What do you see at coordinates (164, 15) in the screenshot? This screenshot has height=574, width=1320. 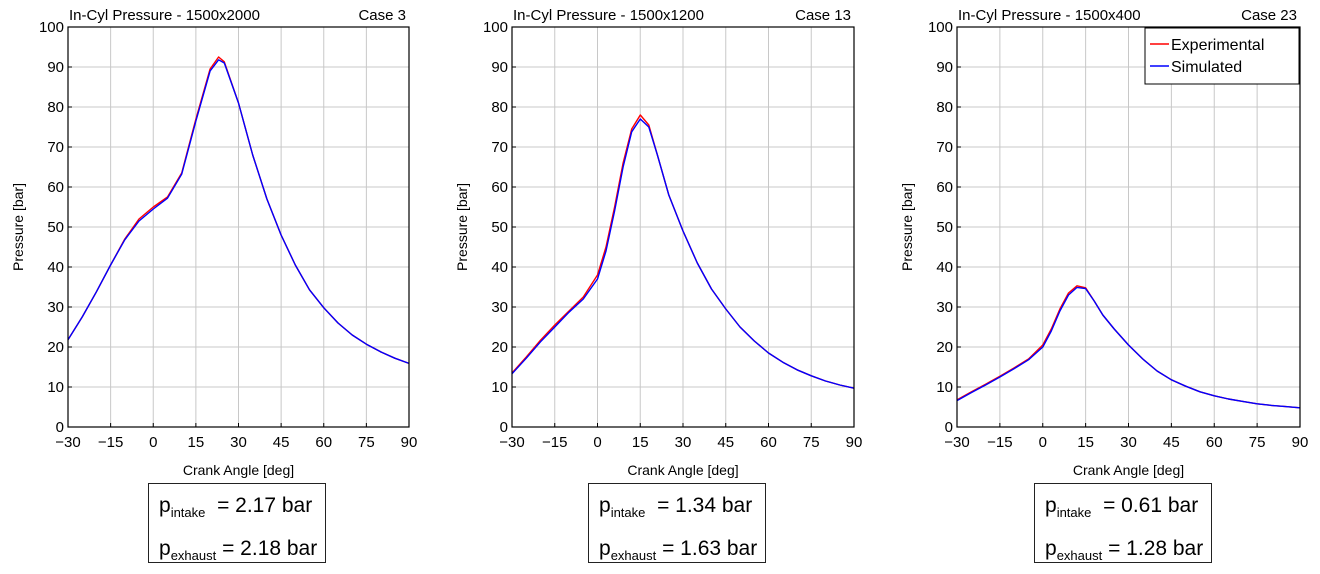 I see `chart-title: In-Cyl Pressure - 1500x2000` at bounding box center [164, 15].